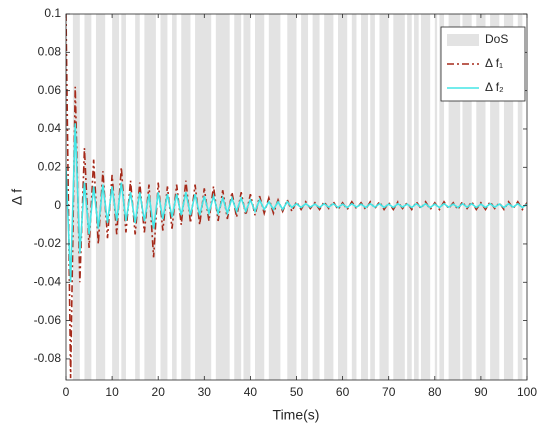  Describe the element at coordinates (343, 392) in the screenshot. I see `x-tick-label: 60` at that location.